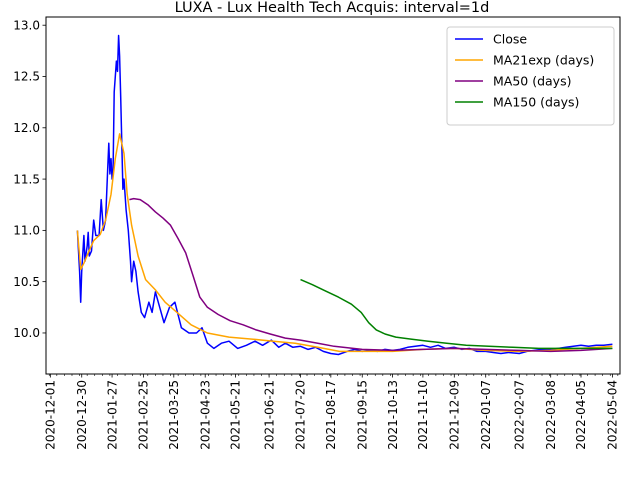  Describe the element at coordinates (510, 39) in the screenshot. I see `legend-entry: Close` at that location.